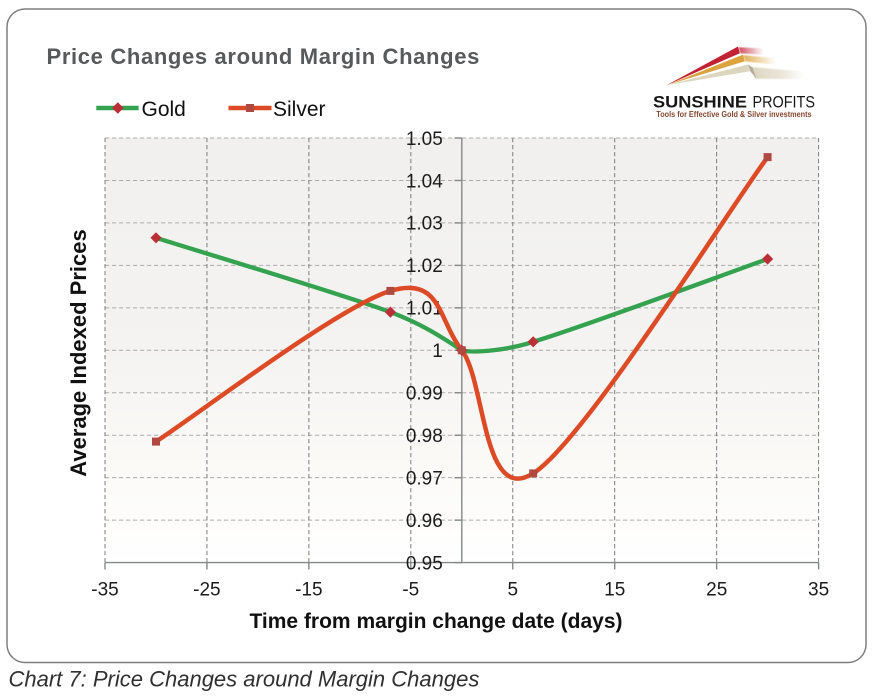 The image size is (875, 700). Describe the element at coordinates (424, 181) in the screenshot. I see `svg-text: 1.04` at that location.